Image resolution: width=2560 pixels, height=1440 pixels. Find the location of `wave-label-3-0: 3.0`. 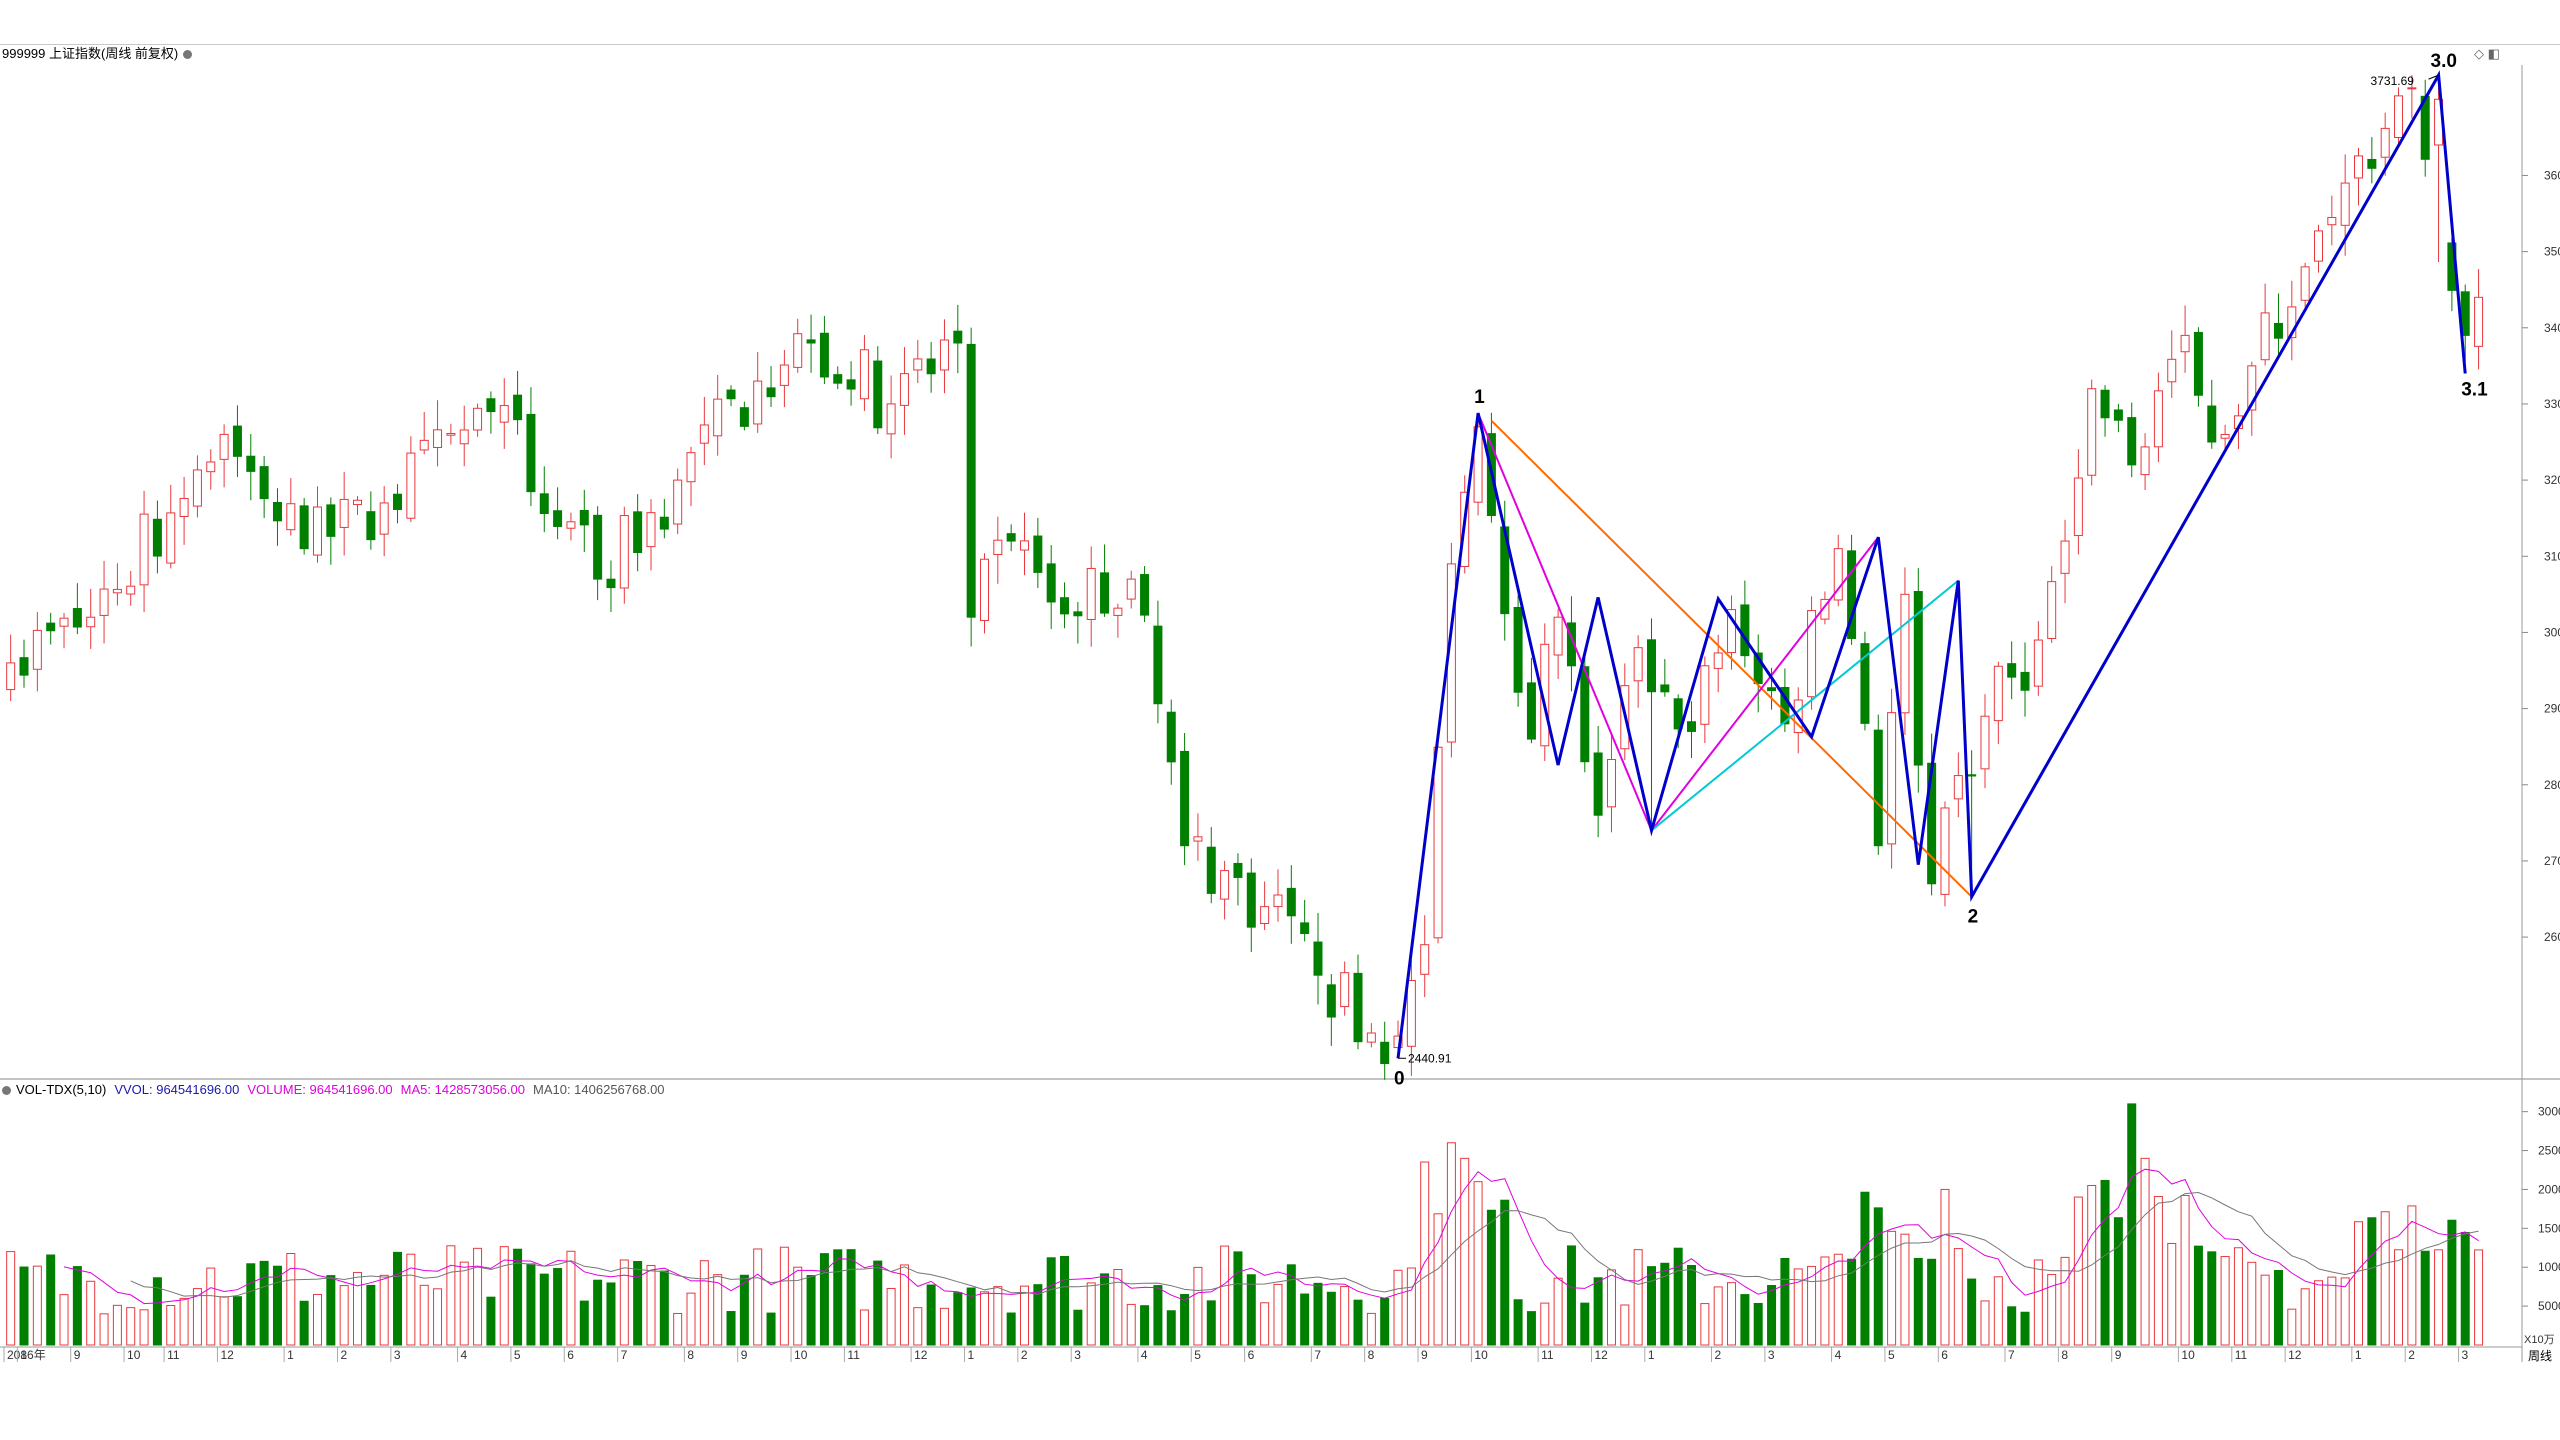

wave-label-3-0: 3.0 is located at coordinates (2444, 61).